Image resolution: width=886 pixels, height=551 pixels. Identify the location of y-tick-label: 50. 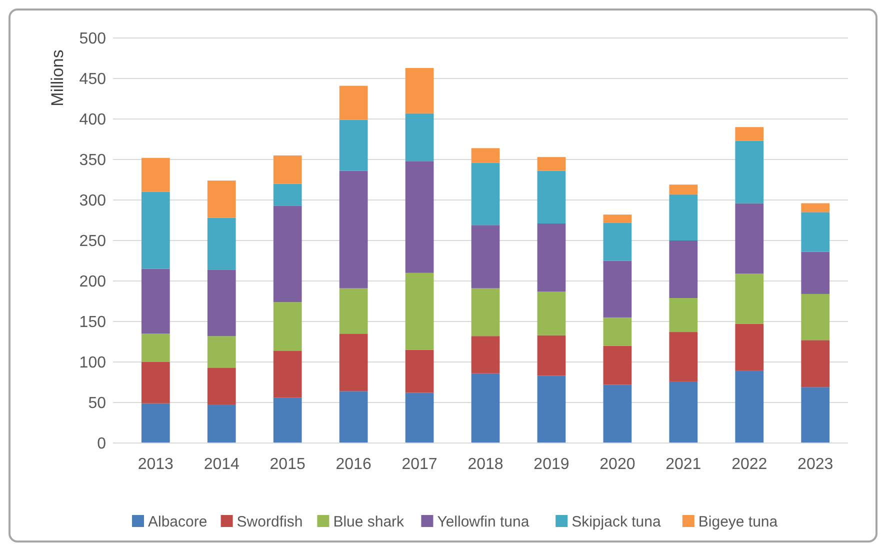
(97, 403).